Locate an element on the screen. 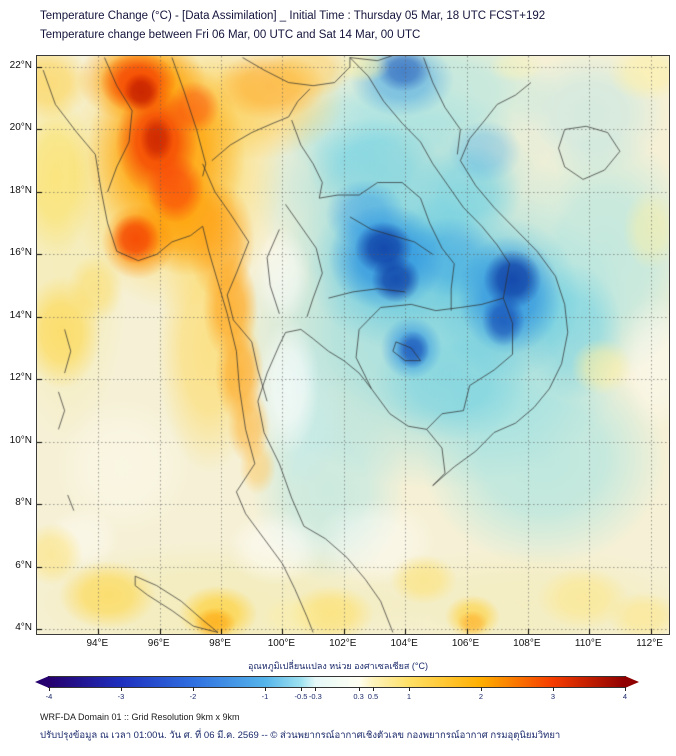  colorbar-tick-label: 4 is located at coordinates (625, 696).